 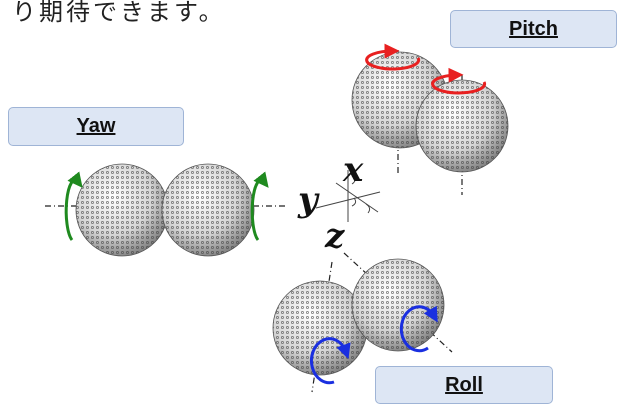 I want to click on pitch-sphere-group, so click(x=430, y=119).